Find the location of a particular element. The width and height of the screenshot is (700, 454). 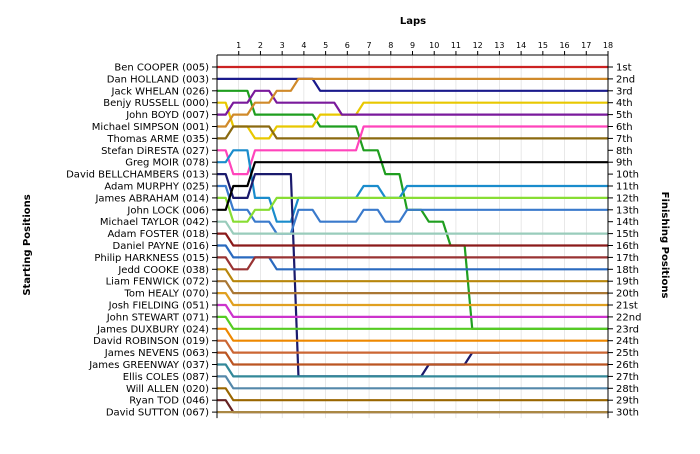

finishing-position-label: 6th is located at coordinates (624, 127).